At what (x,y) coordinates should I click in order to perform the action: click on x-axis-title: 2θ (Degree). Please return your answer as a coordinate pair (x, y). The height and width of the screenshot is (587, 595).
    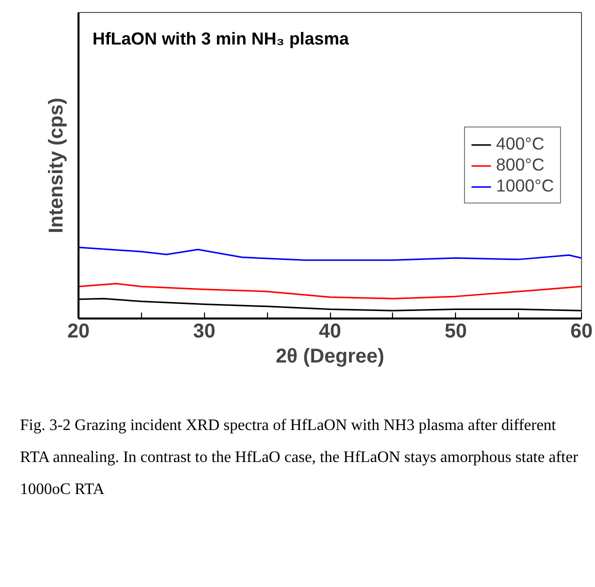
    Looking at the image, I should click on (330, 357).